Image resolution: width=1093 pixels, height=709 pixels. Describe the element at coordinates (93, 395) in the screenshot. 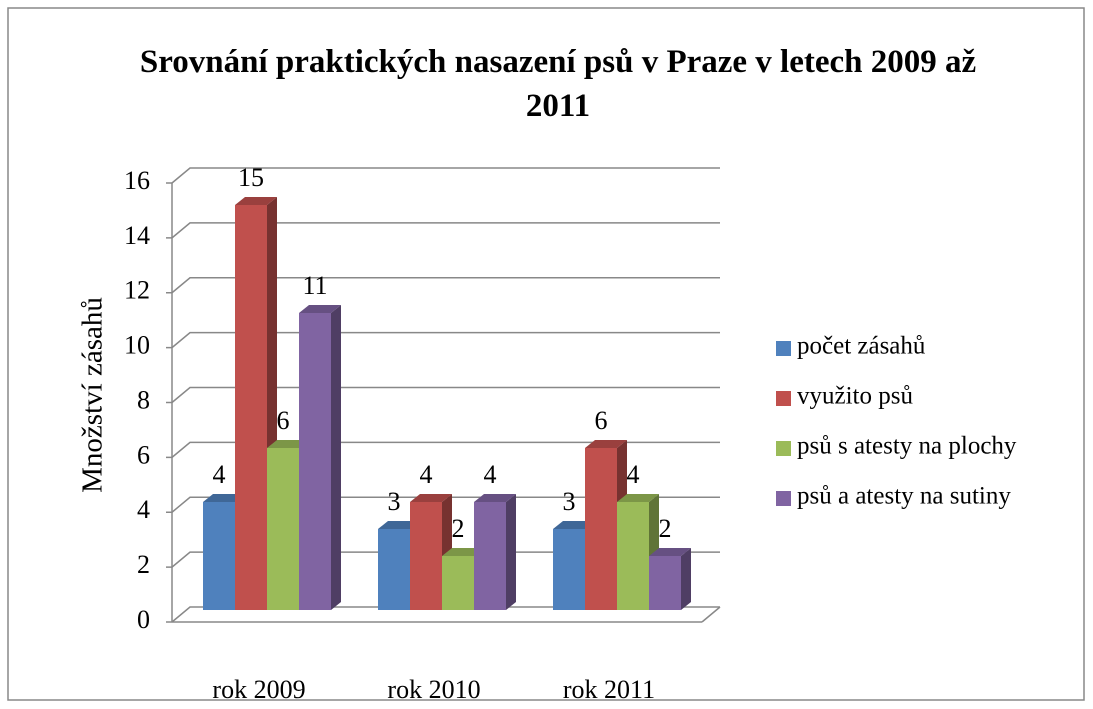

I see `y-axis-label: Množství zásahů` at that location.